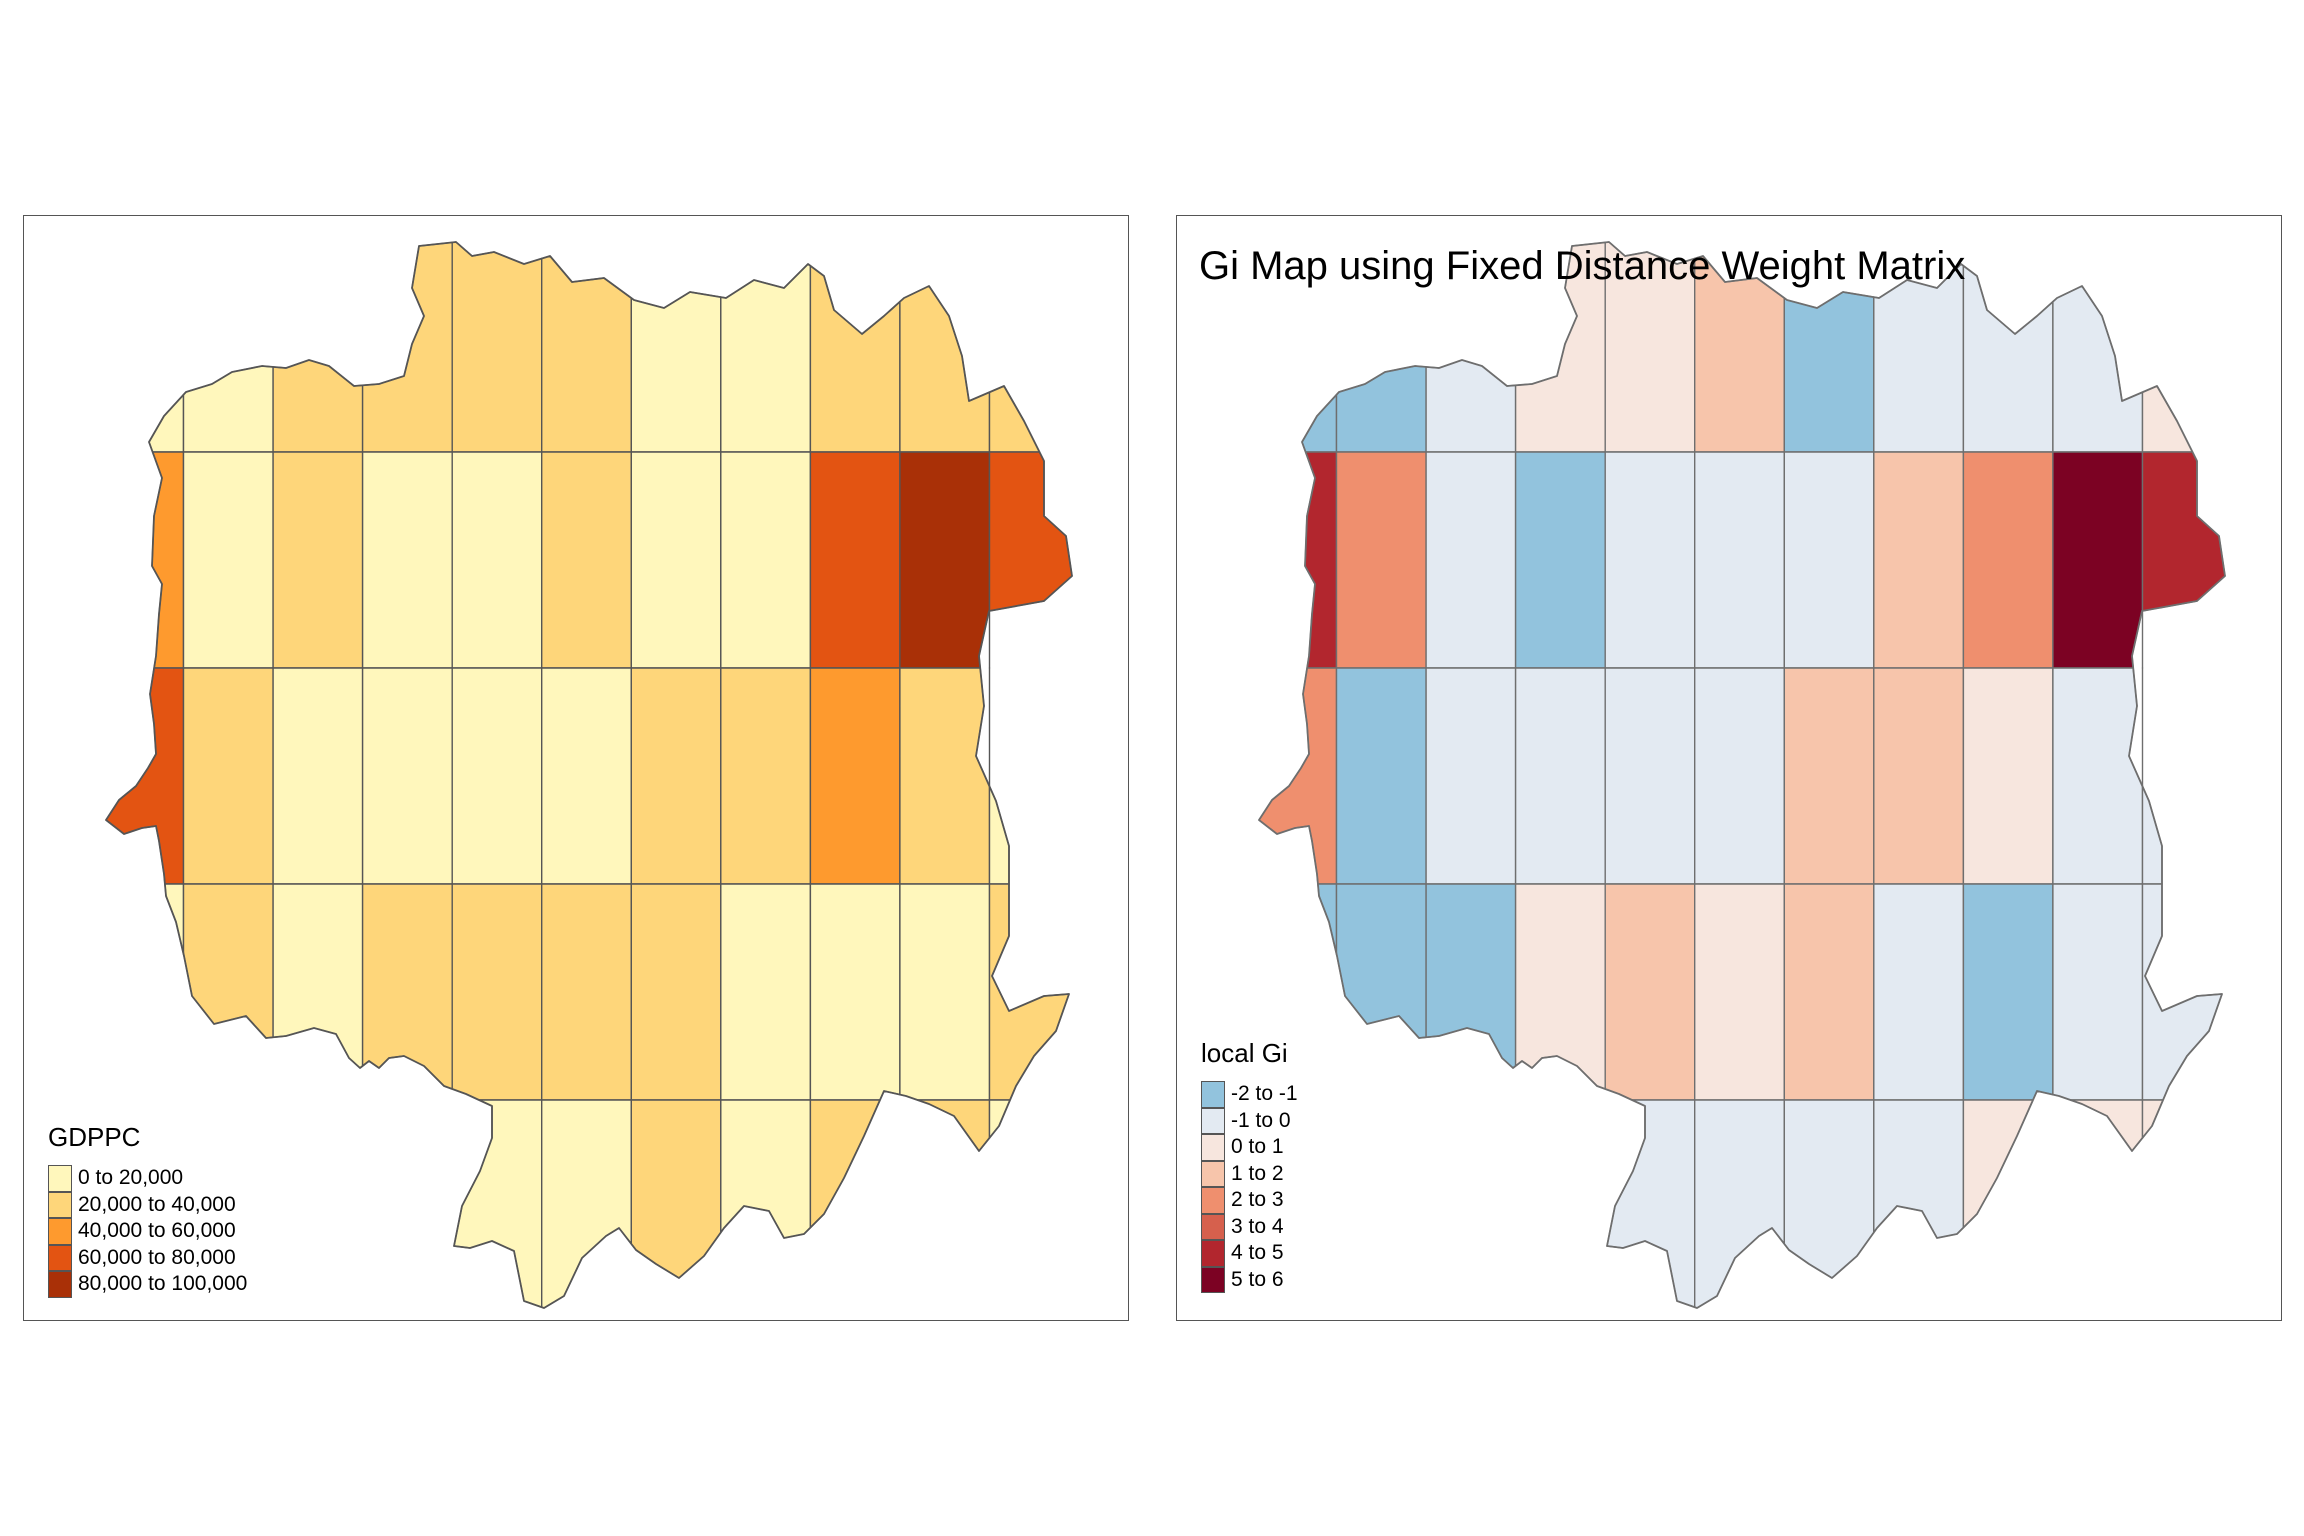  What do you see at coordinates (1257, 1173) in the screenshot?
I see `legend-label: 1 to 2` at bounding box center [1257, 1173].